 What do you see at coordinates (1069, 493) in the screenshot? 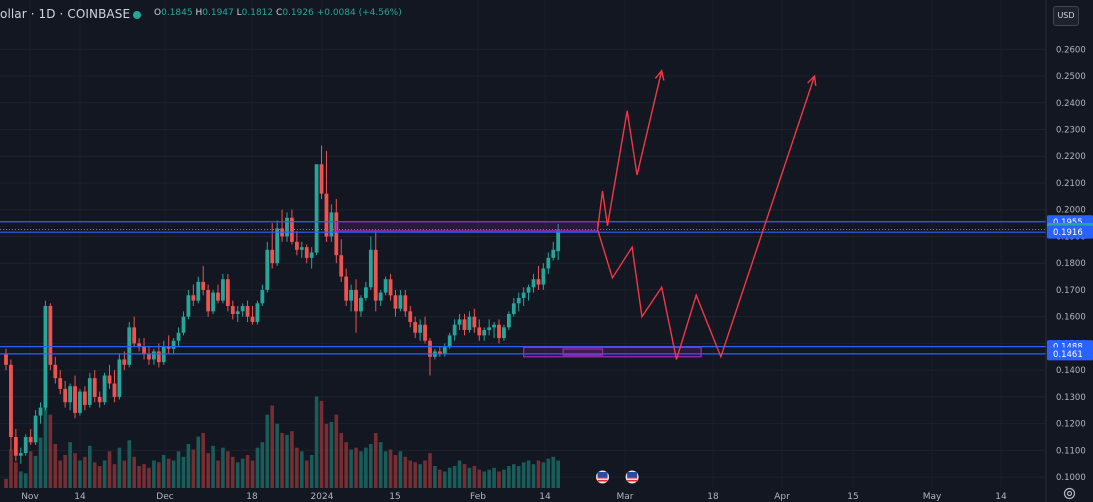
I see `settings-icon` at bounding box center [1069, 493].